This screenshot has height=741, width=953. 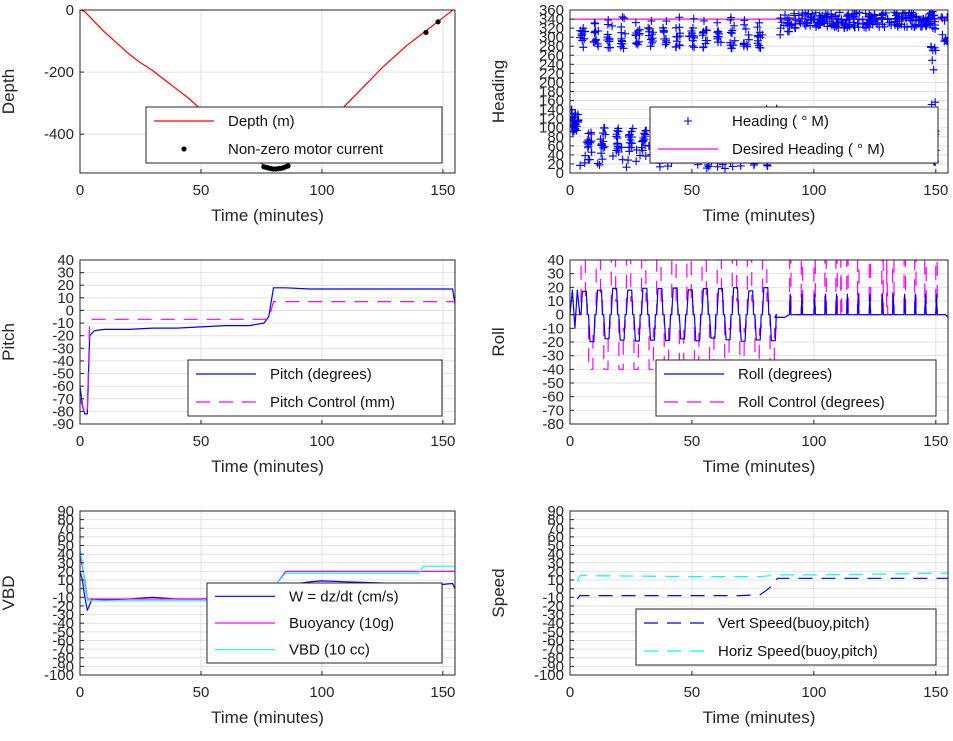 I want to click on roll-legend: Roll (degrees) Roll Control (degrees), so click(x=796, y=388).